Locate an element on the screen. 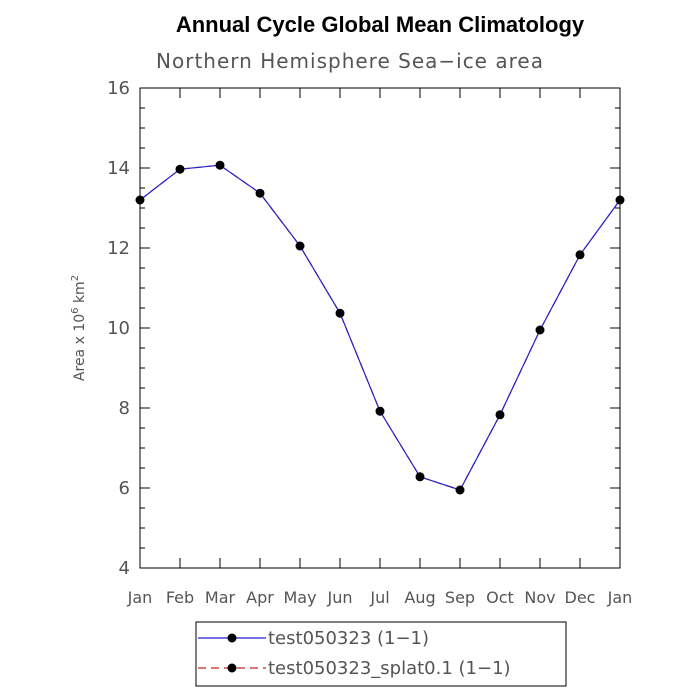 The height and width of the screenshot is (700, 700). y-tick-label: 6 is located at coordinates (124, 488).